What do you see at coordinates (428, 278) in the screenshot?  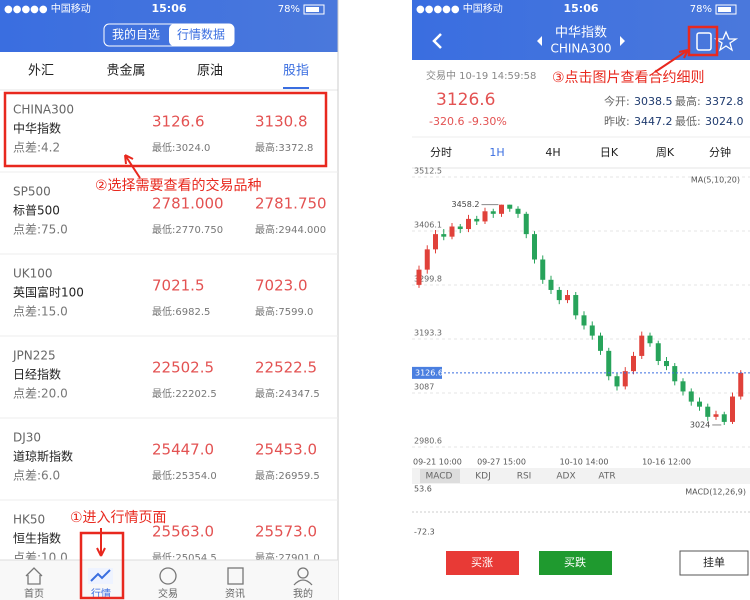 I see `y-tick-label: 3299.8` at bounding box center [428, 278].